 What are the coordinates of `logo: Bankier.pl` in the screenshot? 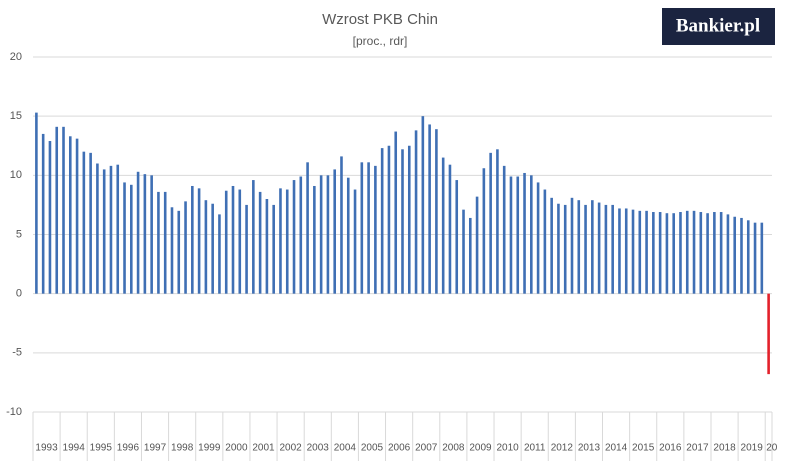 It's located at (718, 25).